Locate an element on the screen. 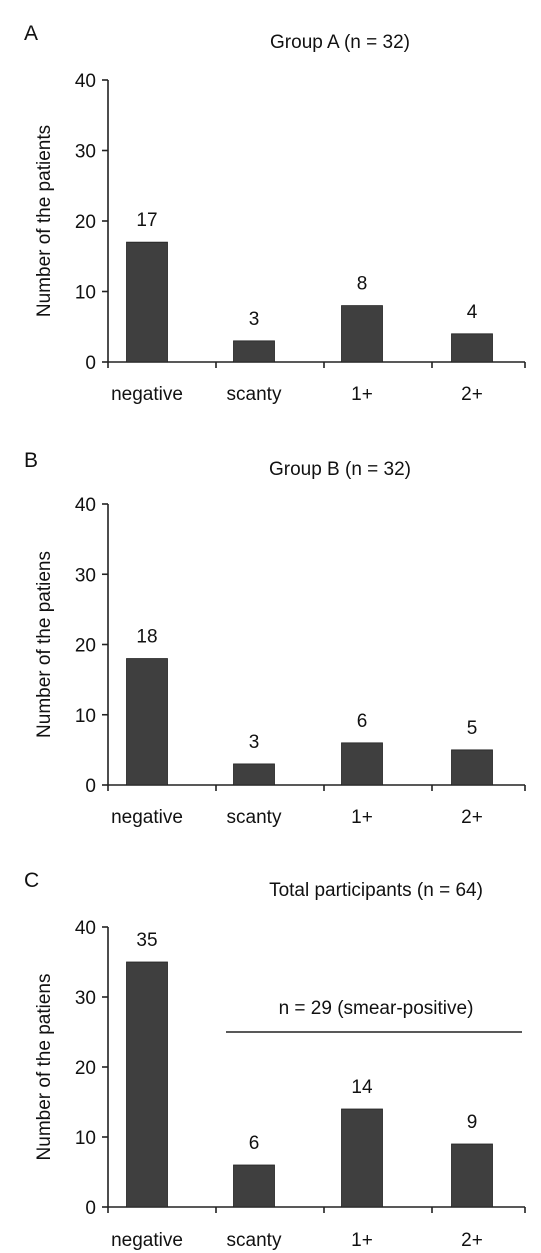 The width and height of the screenshot is (541, 1253). data-label: 17 is located at coordinates (146, 220).